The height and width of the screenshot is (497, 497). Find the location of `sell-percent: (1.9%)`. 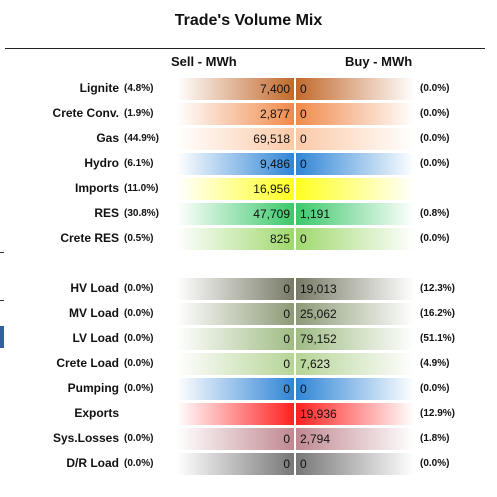

sell-percent: (1.9%) is located at coordinates (139, 113).